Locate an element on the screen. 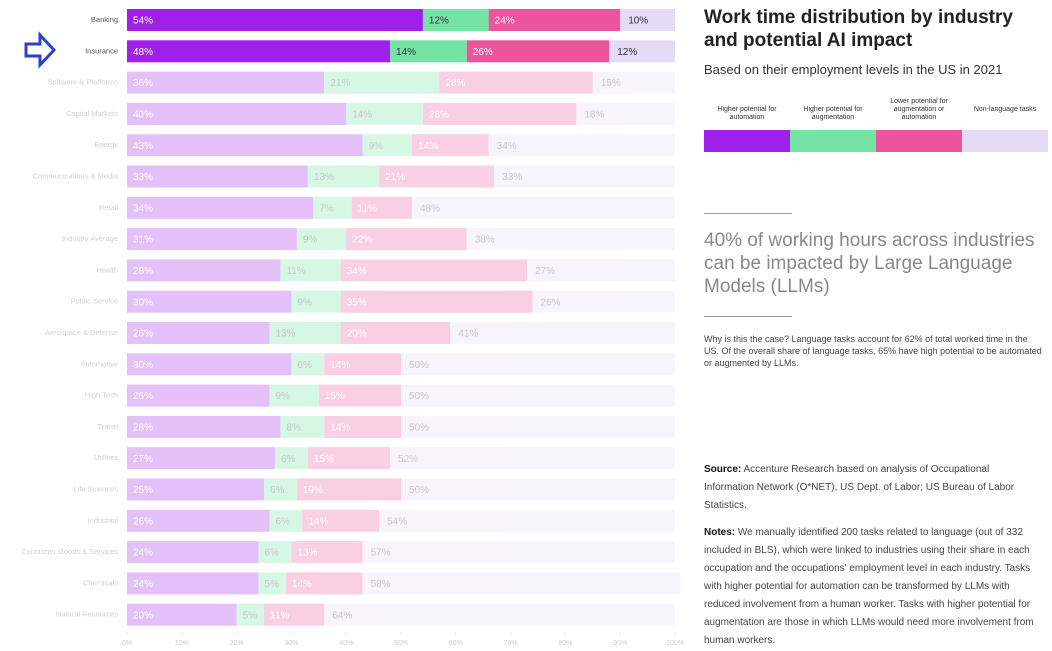  value-label: 57% is located at coordinates (381, 553).